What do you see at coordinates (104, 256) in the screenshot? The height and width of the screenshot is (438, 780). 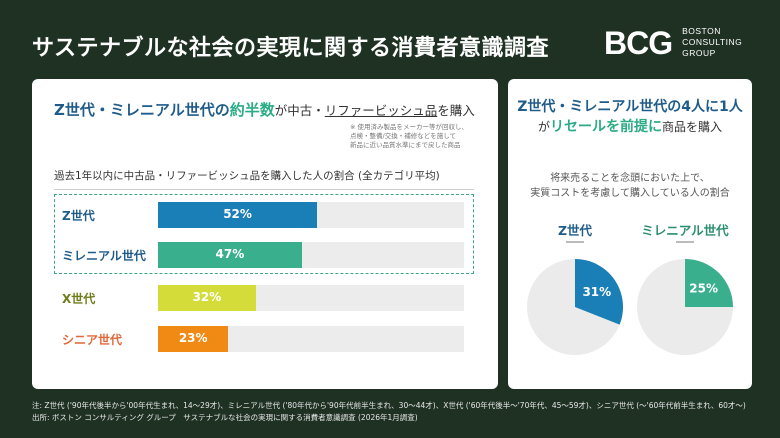 I see `bar-category-label: ミレニアル世代` at bounding box center [104, 256].